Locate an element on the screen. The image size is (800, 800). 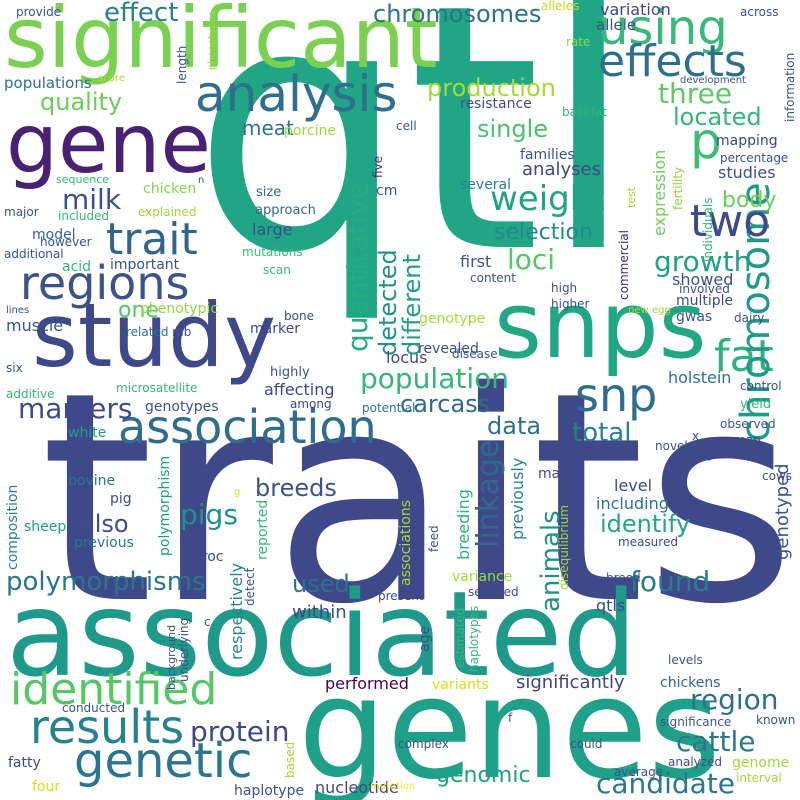
word-estimated: estimated is located at coordinates (460, 637).